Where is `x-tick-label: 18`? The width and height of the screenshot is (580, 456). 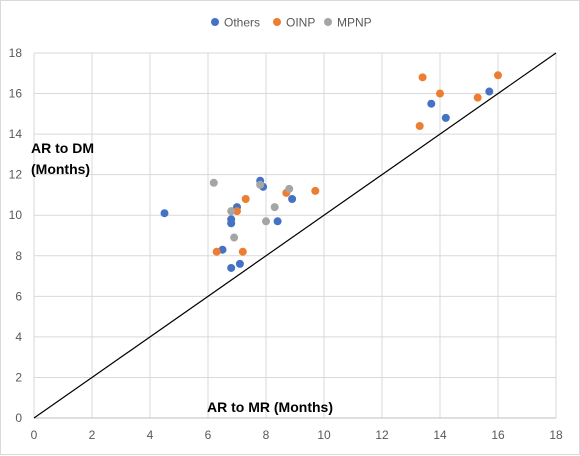
x-tick-label: 18 is located at coordinates (556, 435).